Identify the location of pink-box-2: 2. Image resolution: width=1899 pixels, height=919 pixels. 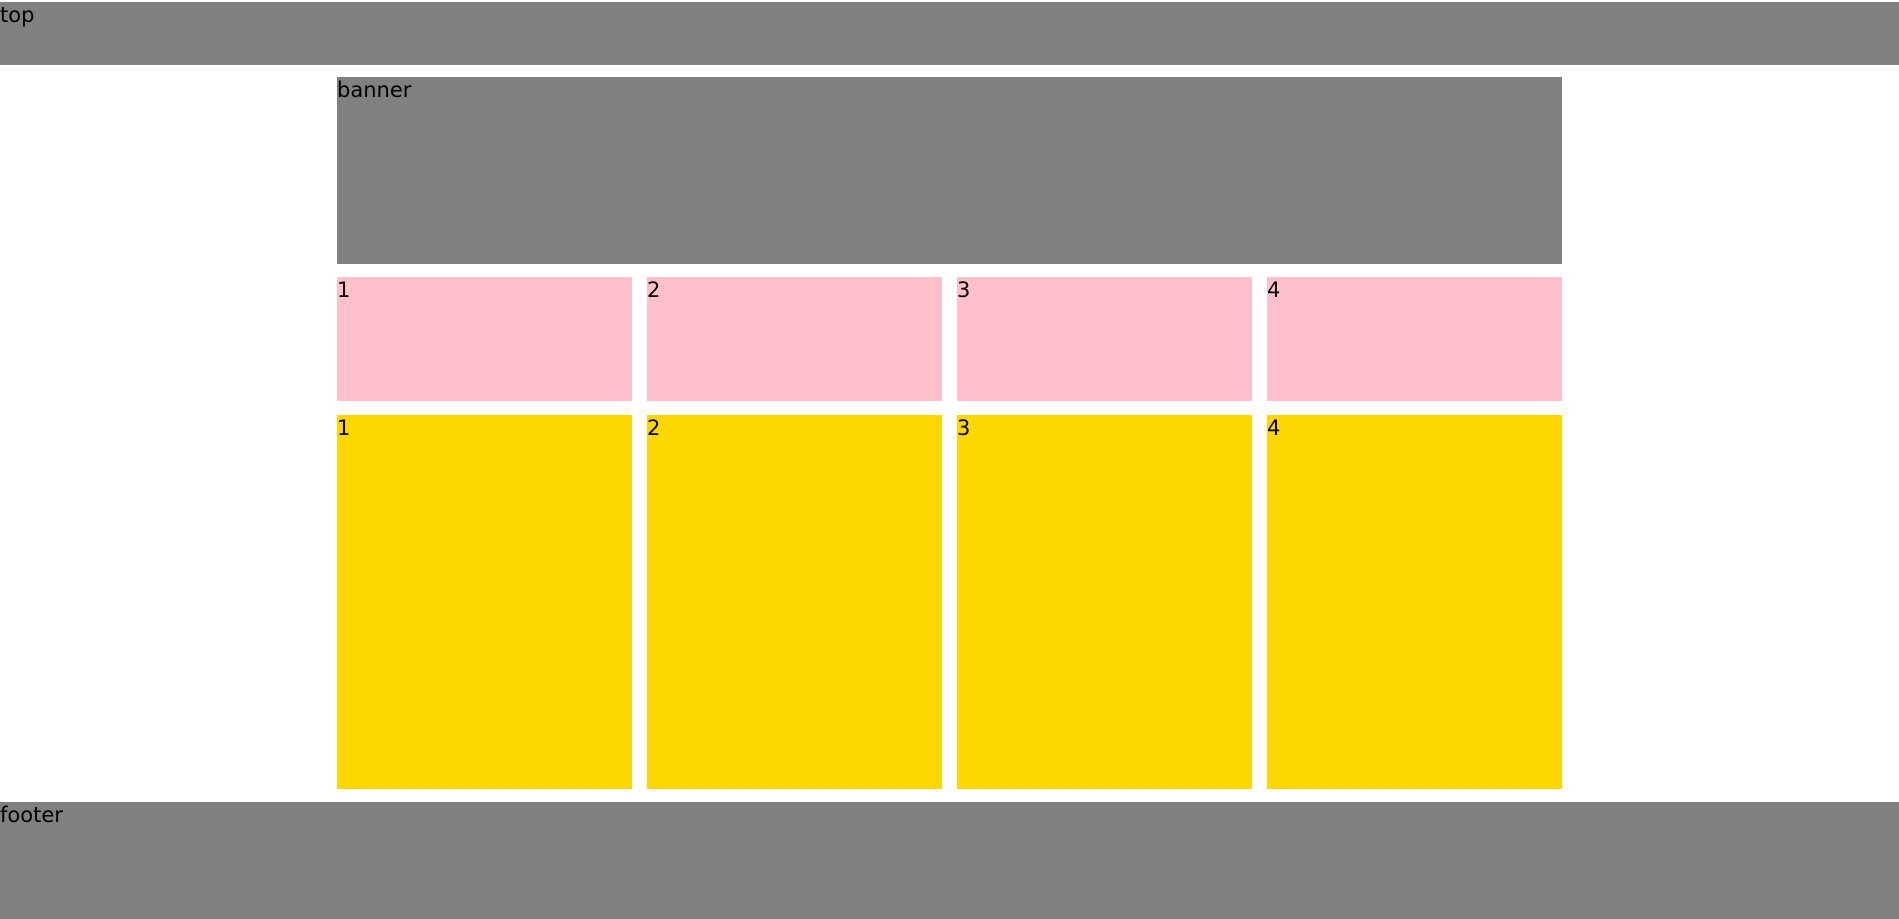
(794, 339).